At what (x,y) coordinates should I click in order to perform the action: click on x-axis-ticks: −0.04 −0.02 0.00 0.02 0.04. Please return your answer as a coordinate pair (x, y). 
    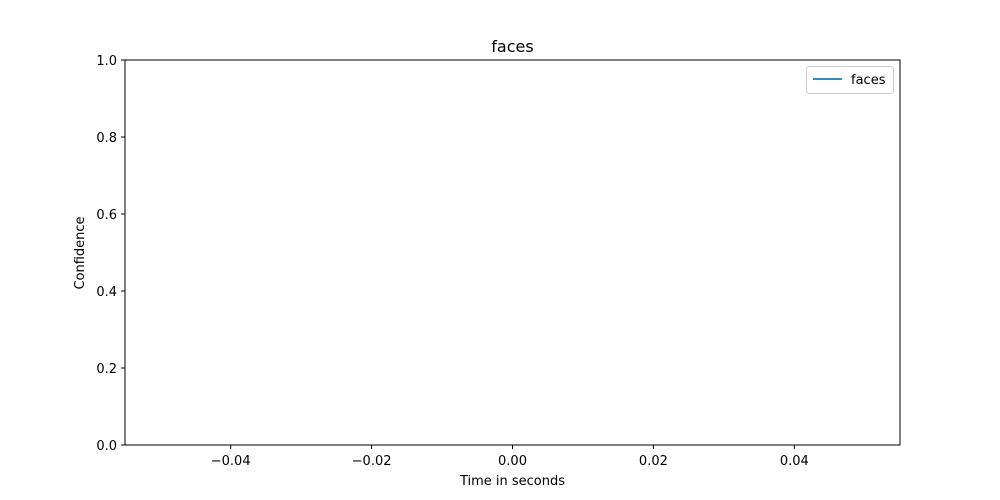
    Looking at the image, I should click on (510, 457).